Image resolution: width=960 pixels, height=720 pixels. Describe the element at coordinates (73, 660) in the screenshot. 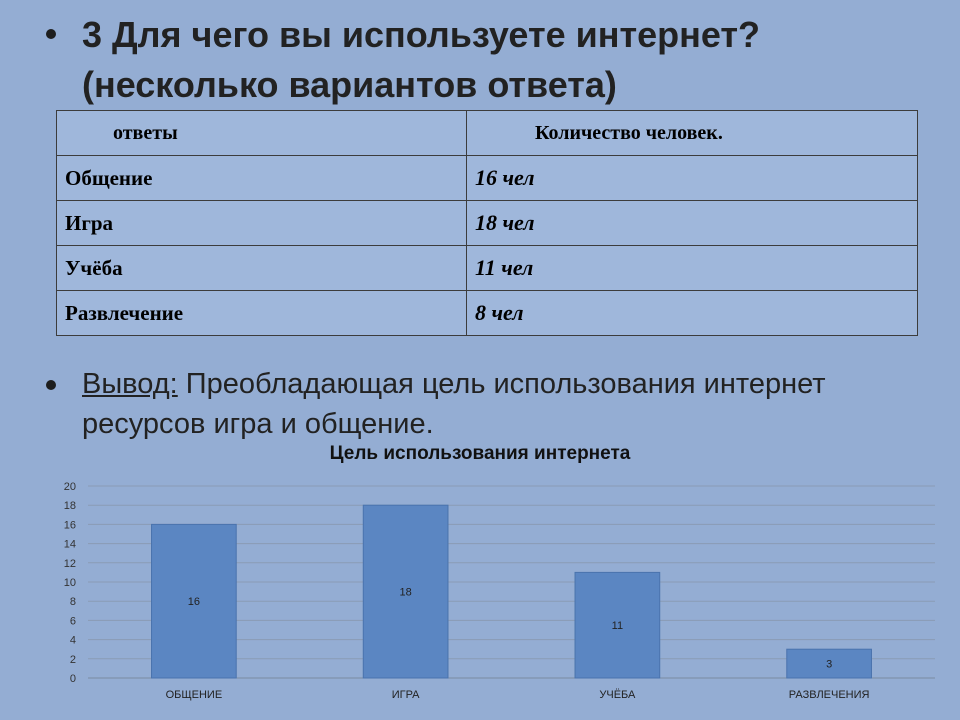

I see `y-tick-label: 2` at that location.